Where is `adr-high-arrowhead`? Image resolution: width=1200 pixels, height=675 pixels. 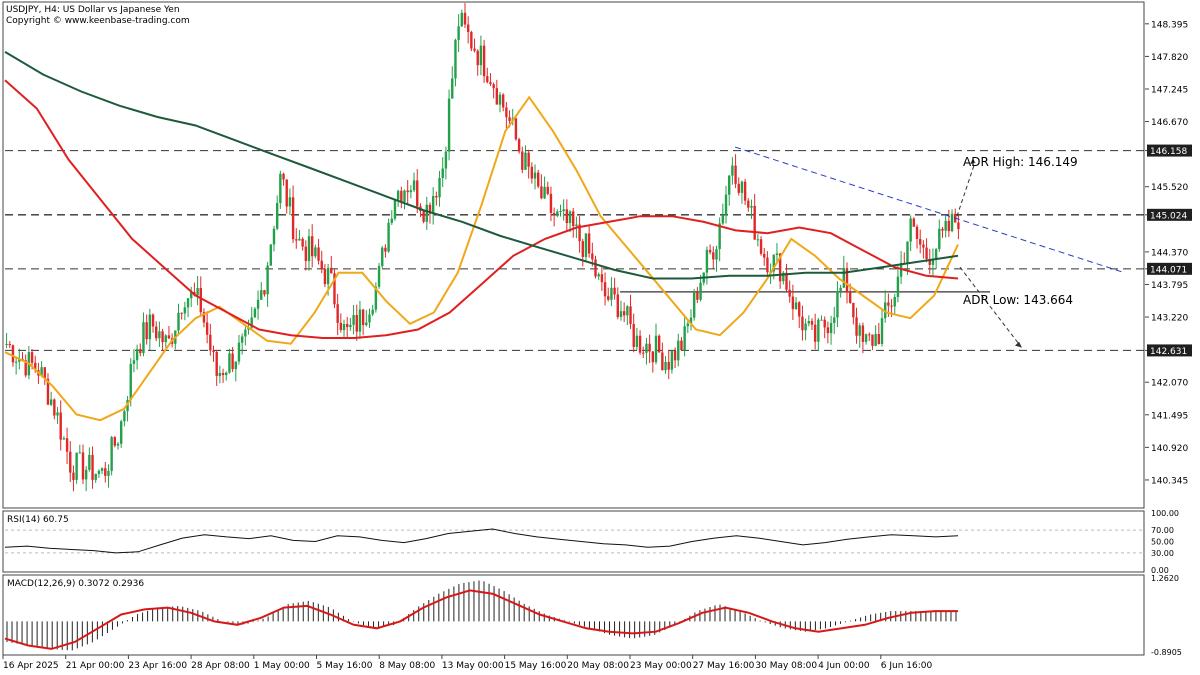
adr-high-arrowhead is located at coordinates (972, 161).